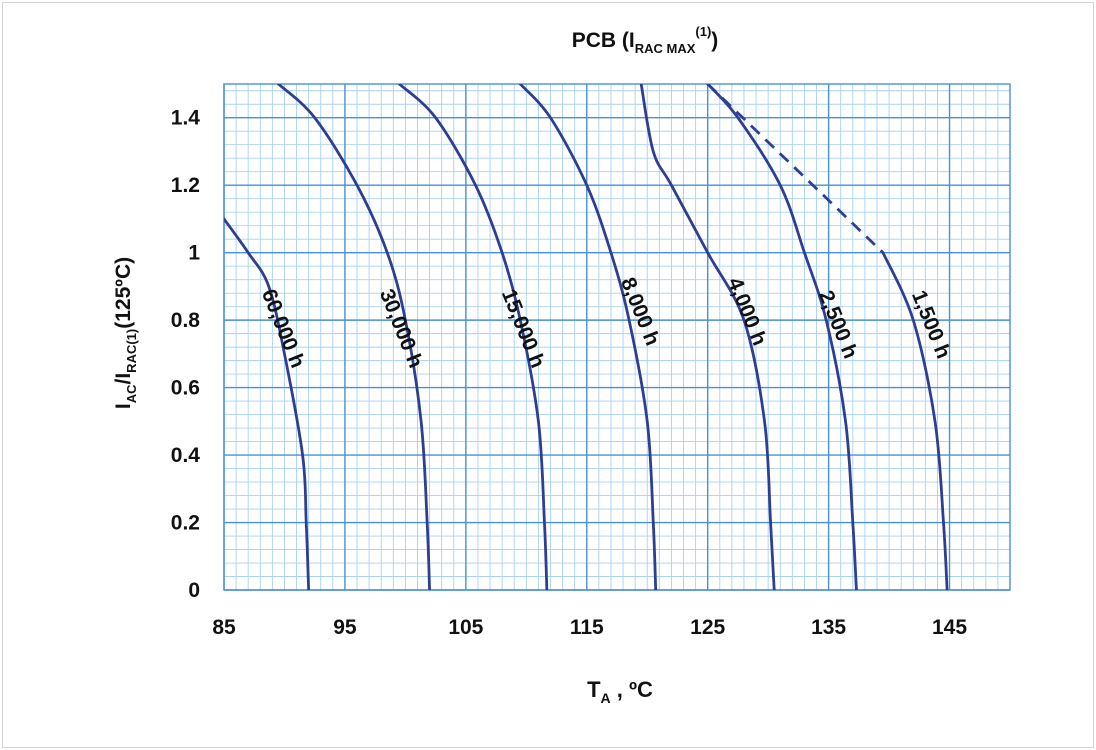 The width and height of the screenshot is (1096, 750). I want to click on y-axis-title-s1: AC, so click(131, 393).